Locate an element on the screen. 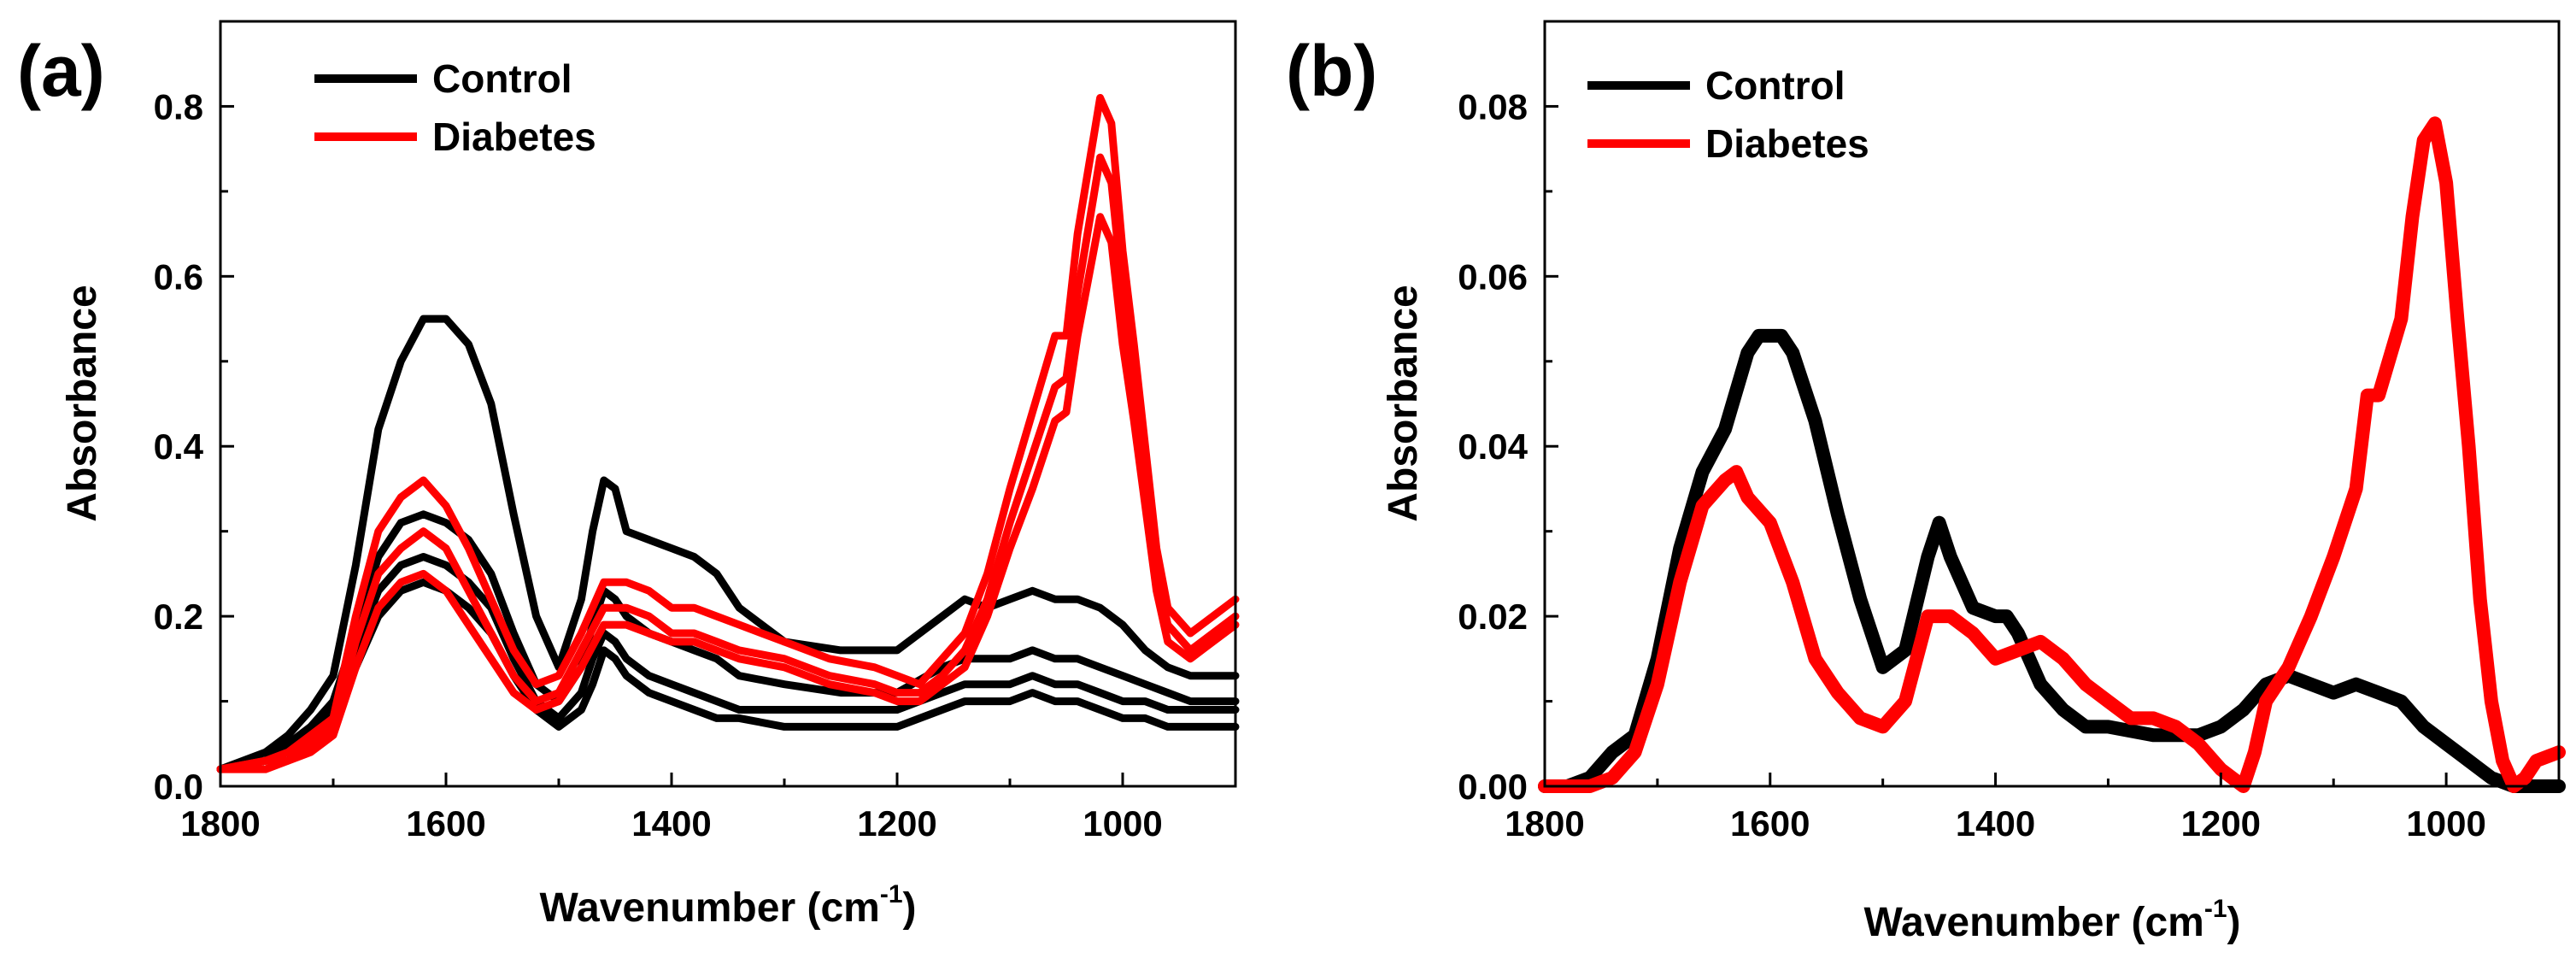  panel-b-y-tick-label: 0.08 is located at coordinates (1493, 106).